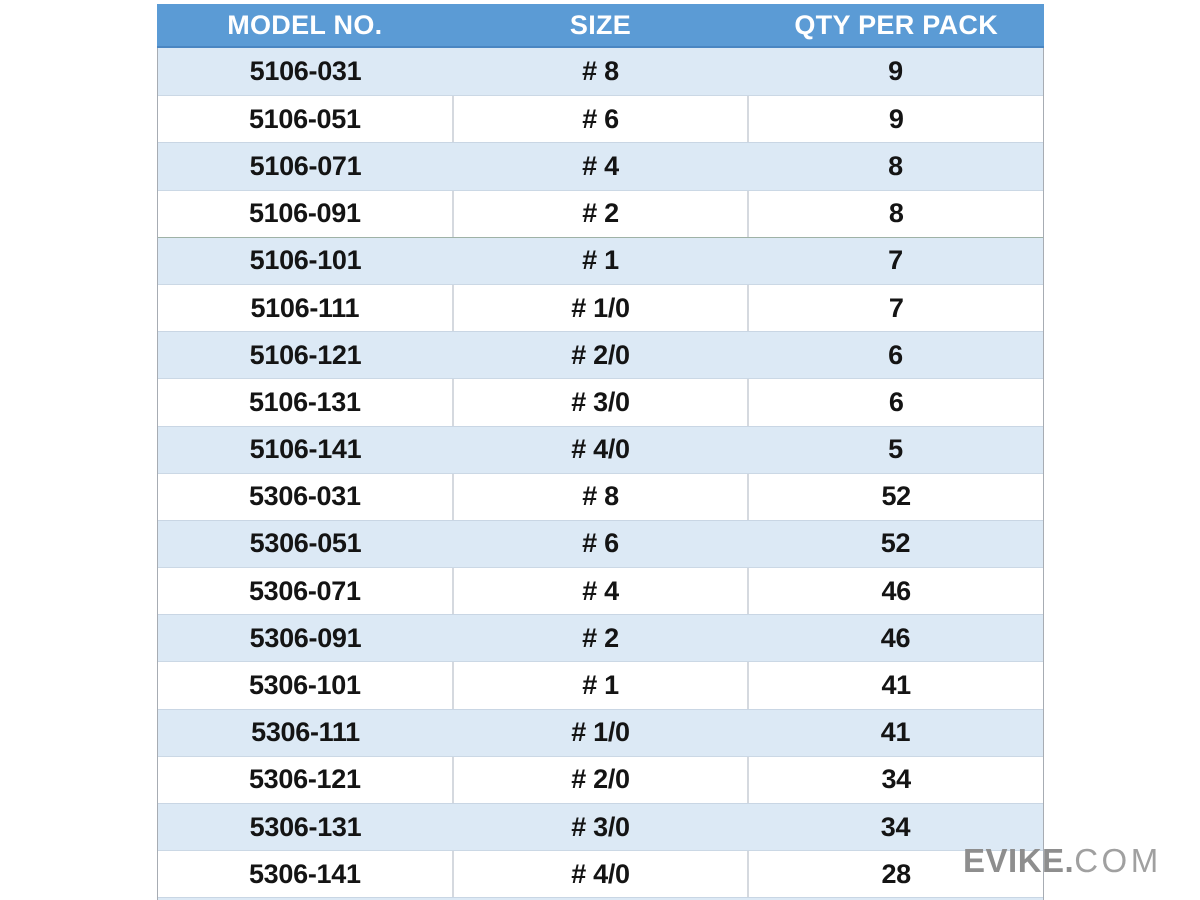 The image size is (1200, 900). I want to click on table-row: 5106-031 # 8 9, so click(600, 72).